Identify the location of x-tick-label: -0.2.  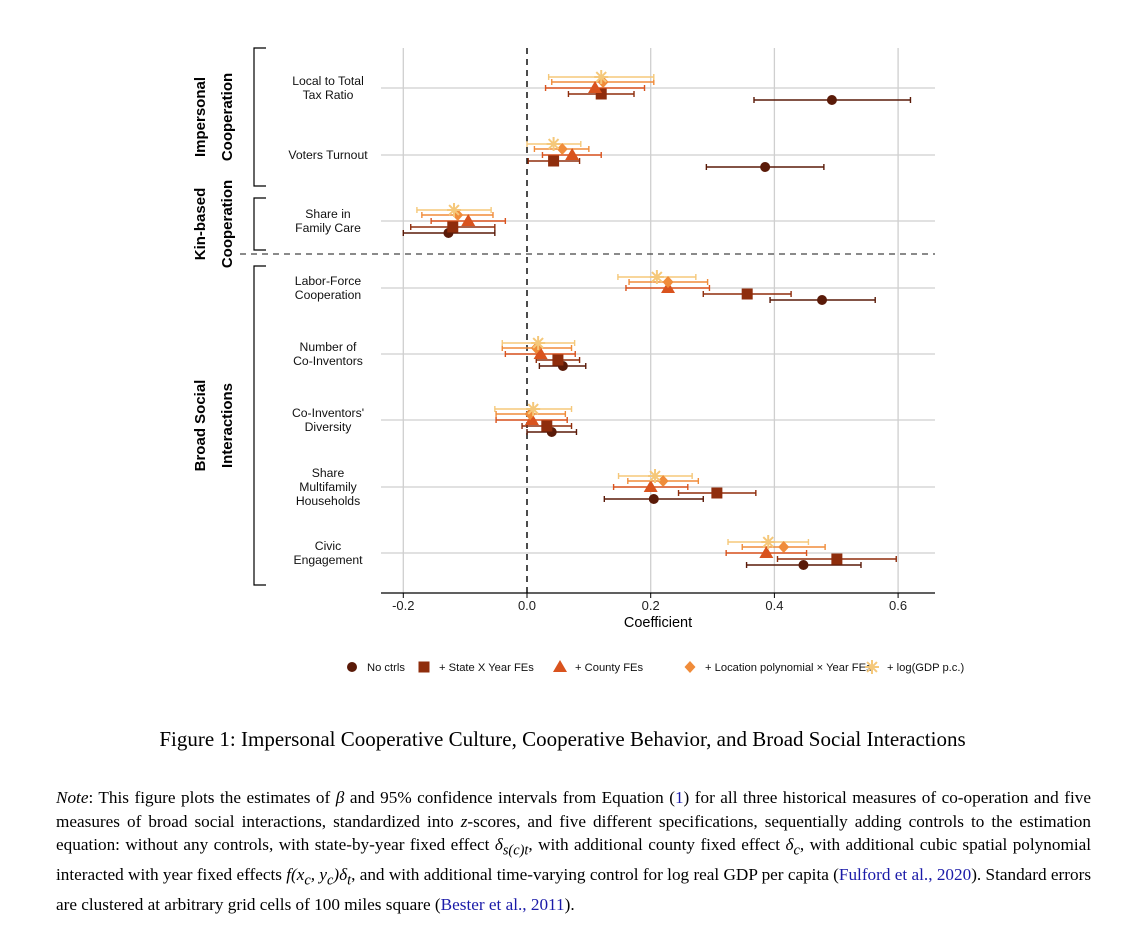
(403, 605).